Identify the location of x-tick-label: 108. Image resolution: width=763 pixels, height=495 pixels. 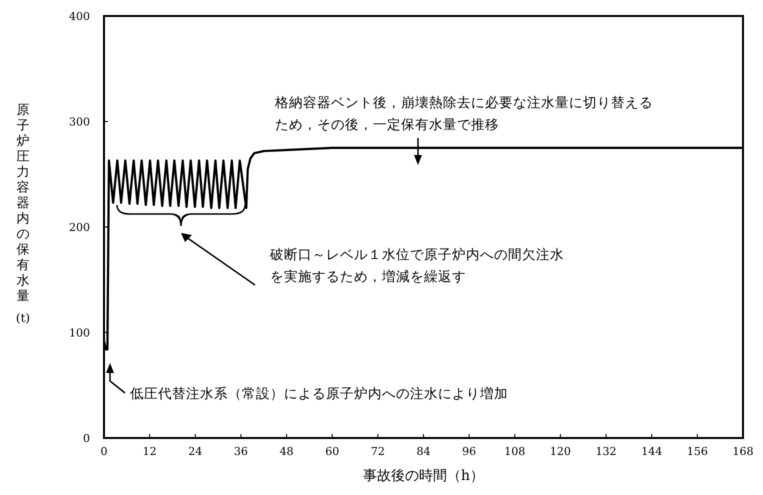
(515, 451).